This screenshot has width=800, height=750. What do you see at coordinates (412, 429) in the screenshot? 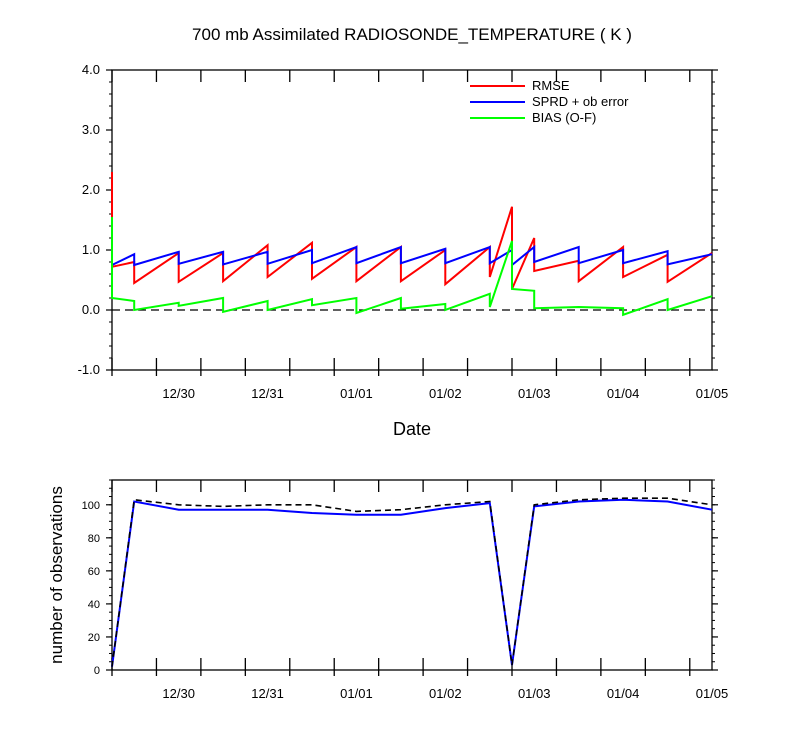
I see `x-axis-title: Date` at bounding box center [412, 429].